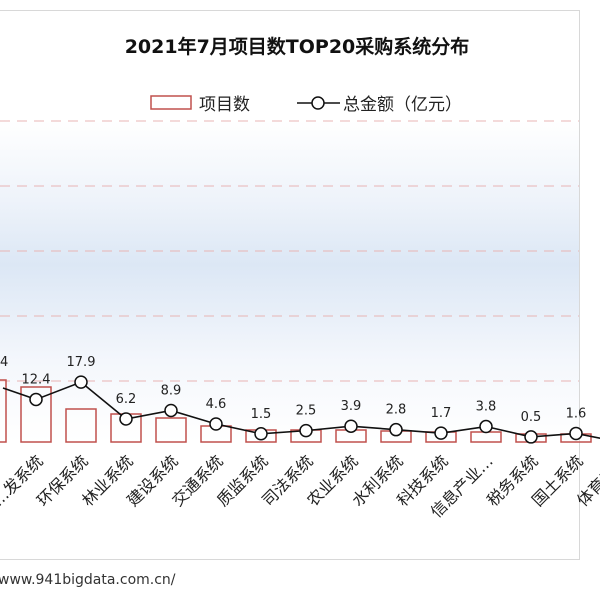 This screenshot has height=597, width=600. Describe the element at coordinates (216, 404) in the screenshot. I see `line-label-5: 4.6` at that location.